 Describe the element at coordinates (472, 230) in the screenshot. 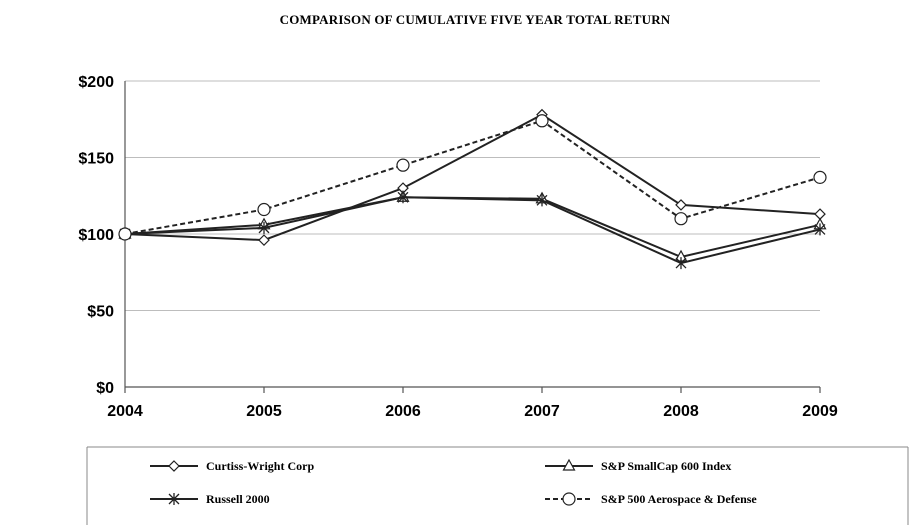

I see `series-line-russell-2000` at that location.